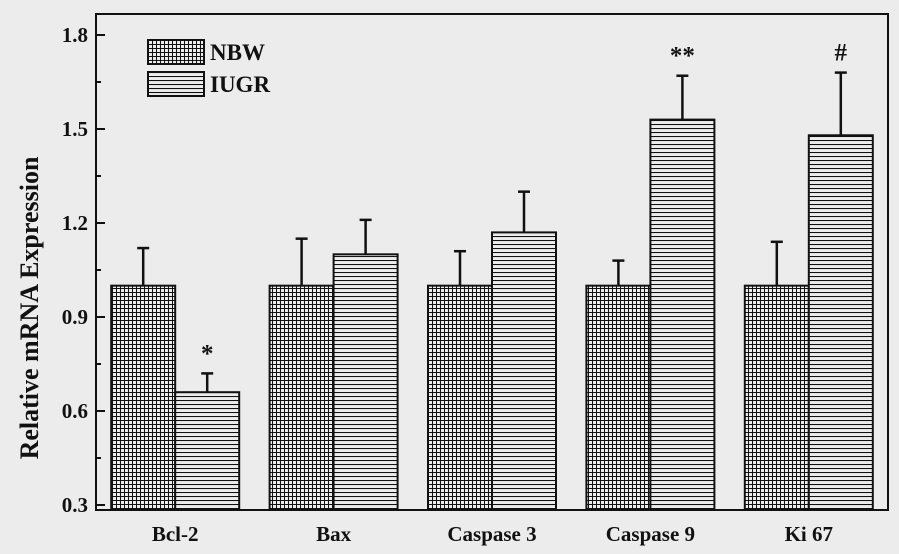  I want to click on y-tick-label: 0.9, so click(75, 317).